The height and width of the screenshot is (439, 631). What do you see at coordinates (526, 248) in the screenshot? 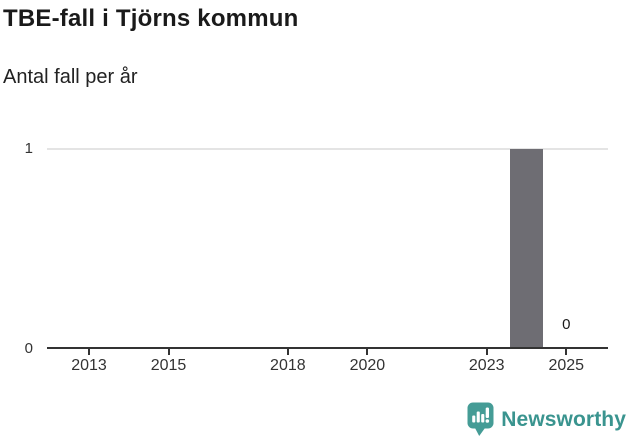
I see `bar-2024` at bounding box center [526, 248].